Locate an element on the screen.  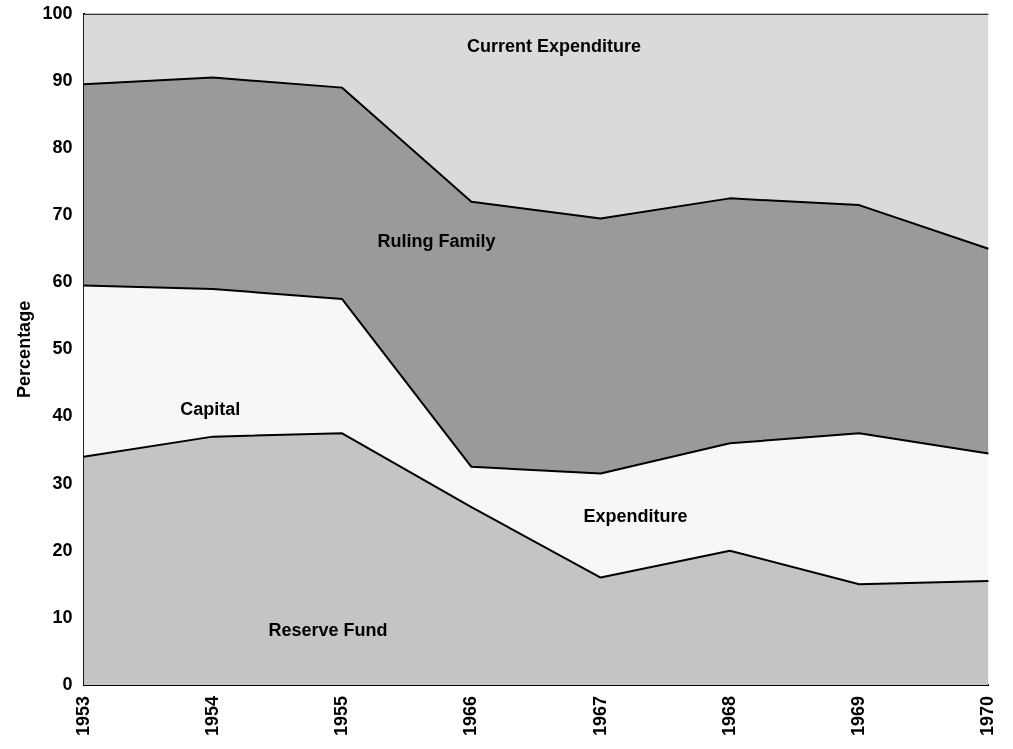
x-tick-label: 1954 is located at coordinates (211, 715).